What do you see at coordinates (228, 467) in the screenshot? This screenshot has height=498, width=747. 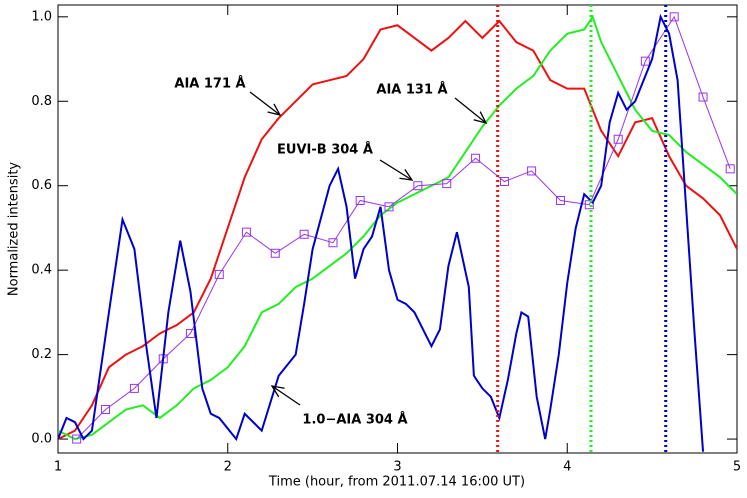 I see `x-tick-label: 2` at bounding box center [228, 467].